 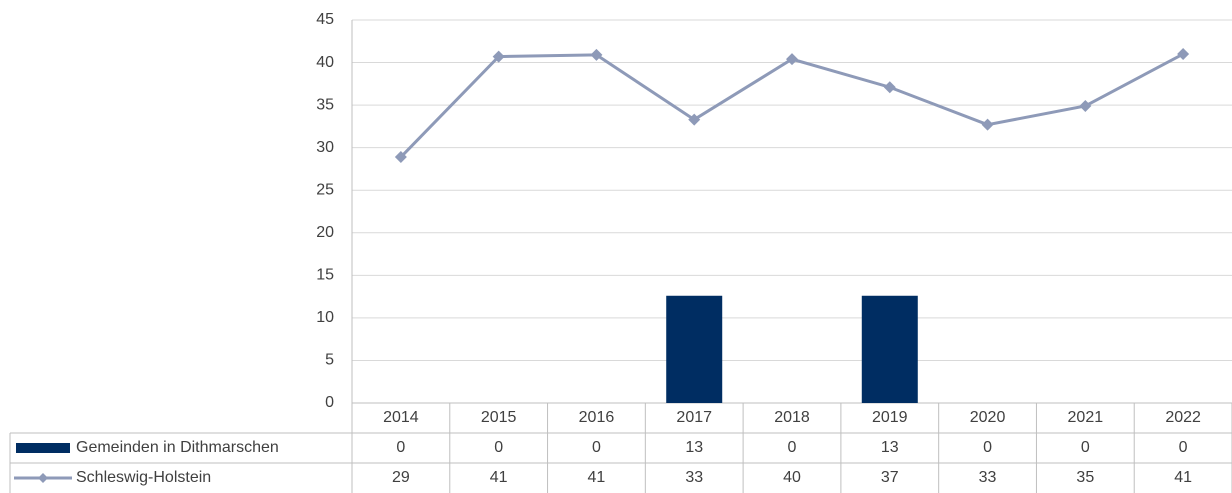 I want to click on table-value: 29, so click(x=401, y=477).